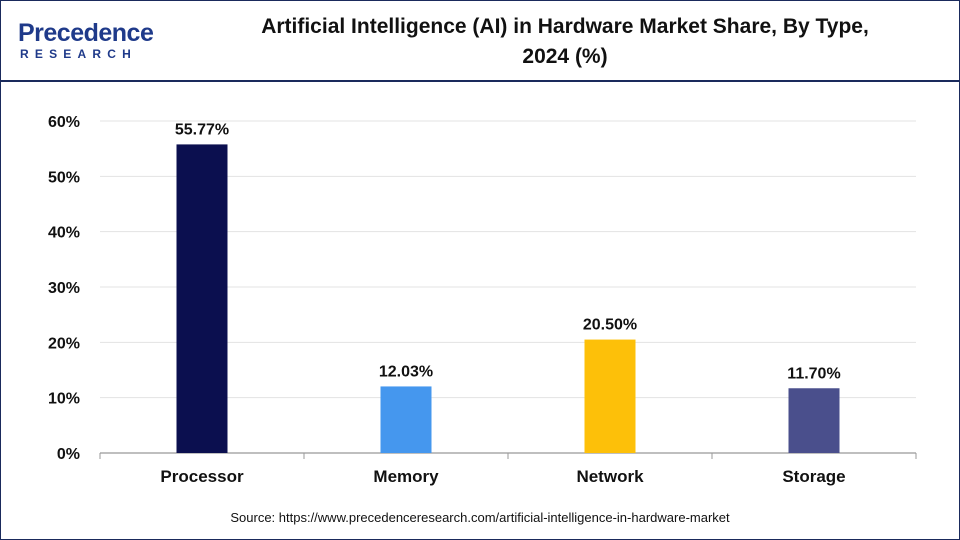 Image resolution: width=960 pixels, height=540 pixels. I want to click on logo-subtitle: RESEARCH, so click(78, 54).